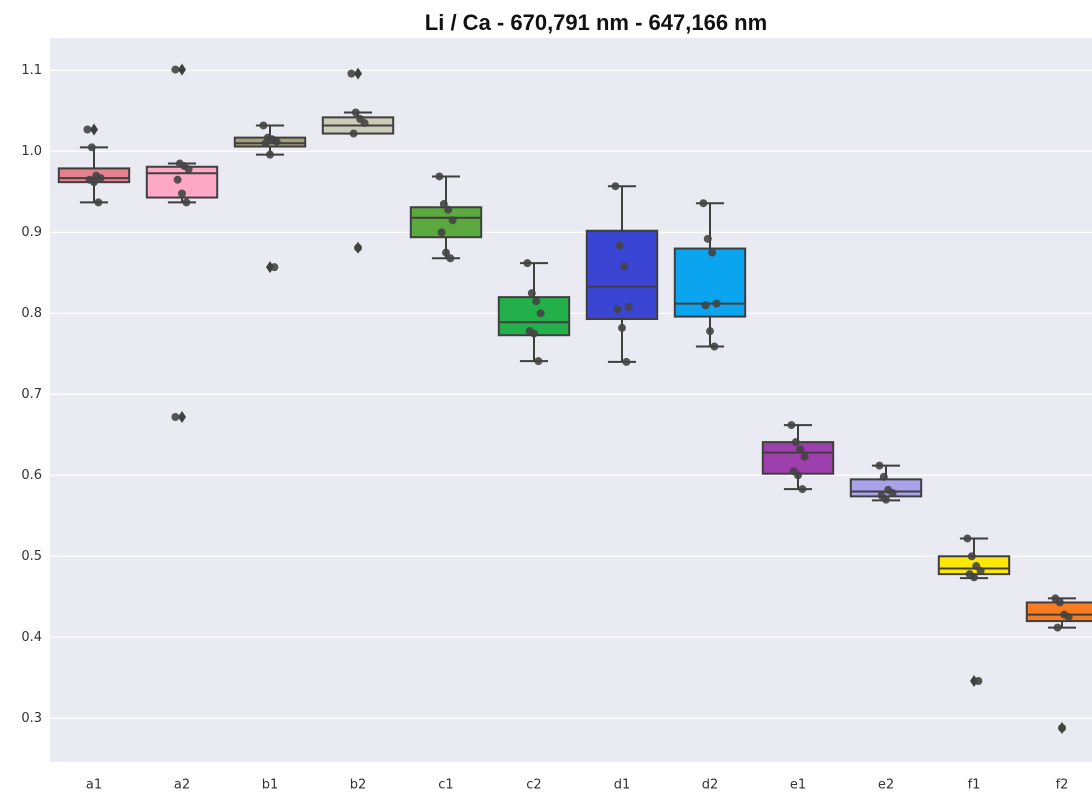 The width and height of the screenshot is (1092, 796). Describe the element at coordinates (31, 394) in the screenshot. I see `y-tick-label: 0.7` at that location.